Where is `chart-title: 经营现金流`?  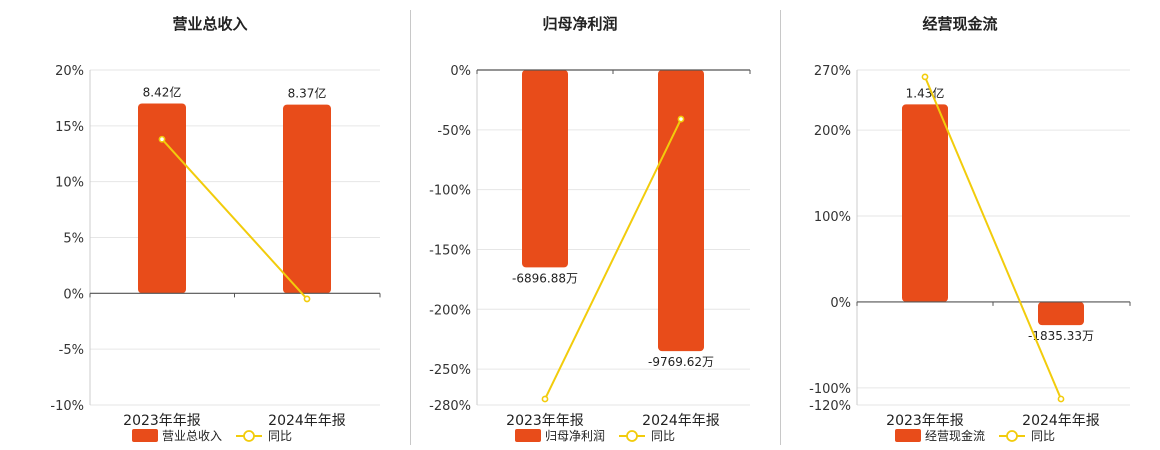
chart-title: 经营现金流 is located at coordinates (959, 24).